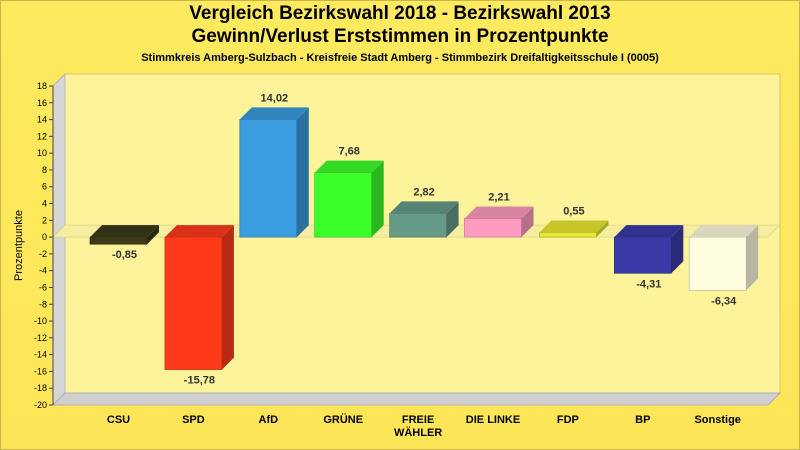 Image resolution: width=800 pixels, height=450 pixels. I want to click on category-label: SPD, so click(193, 420).